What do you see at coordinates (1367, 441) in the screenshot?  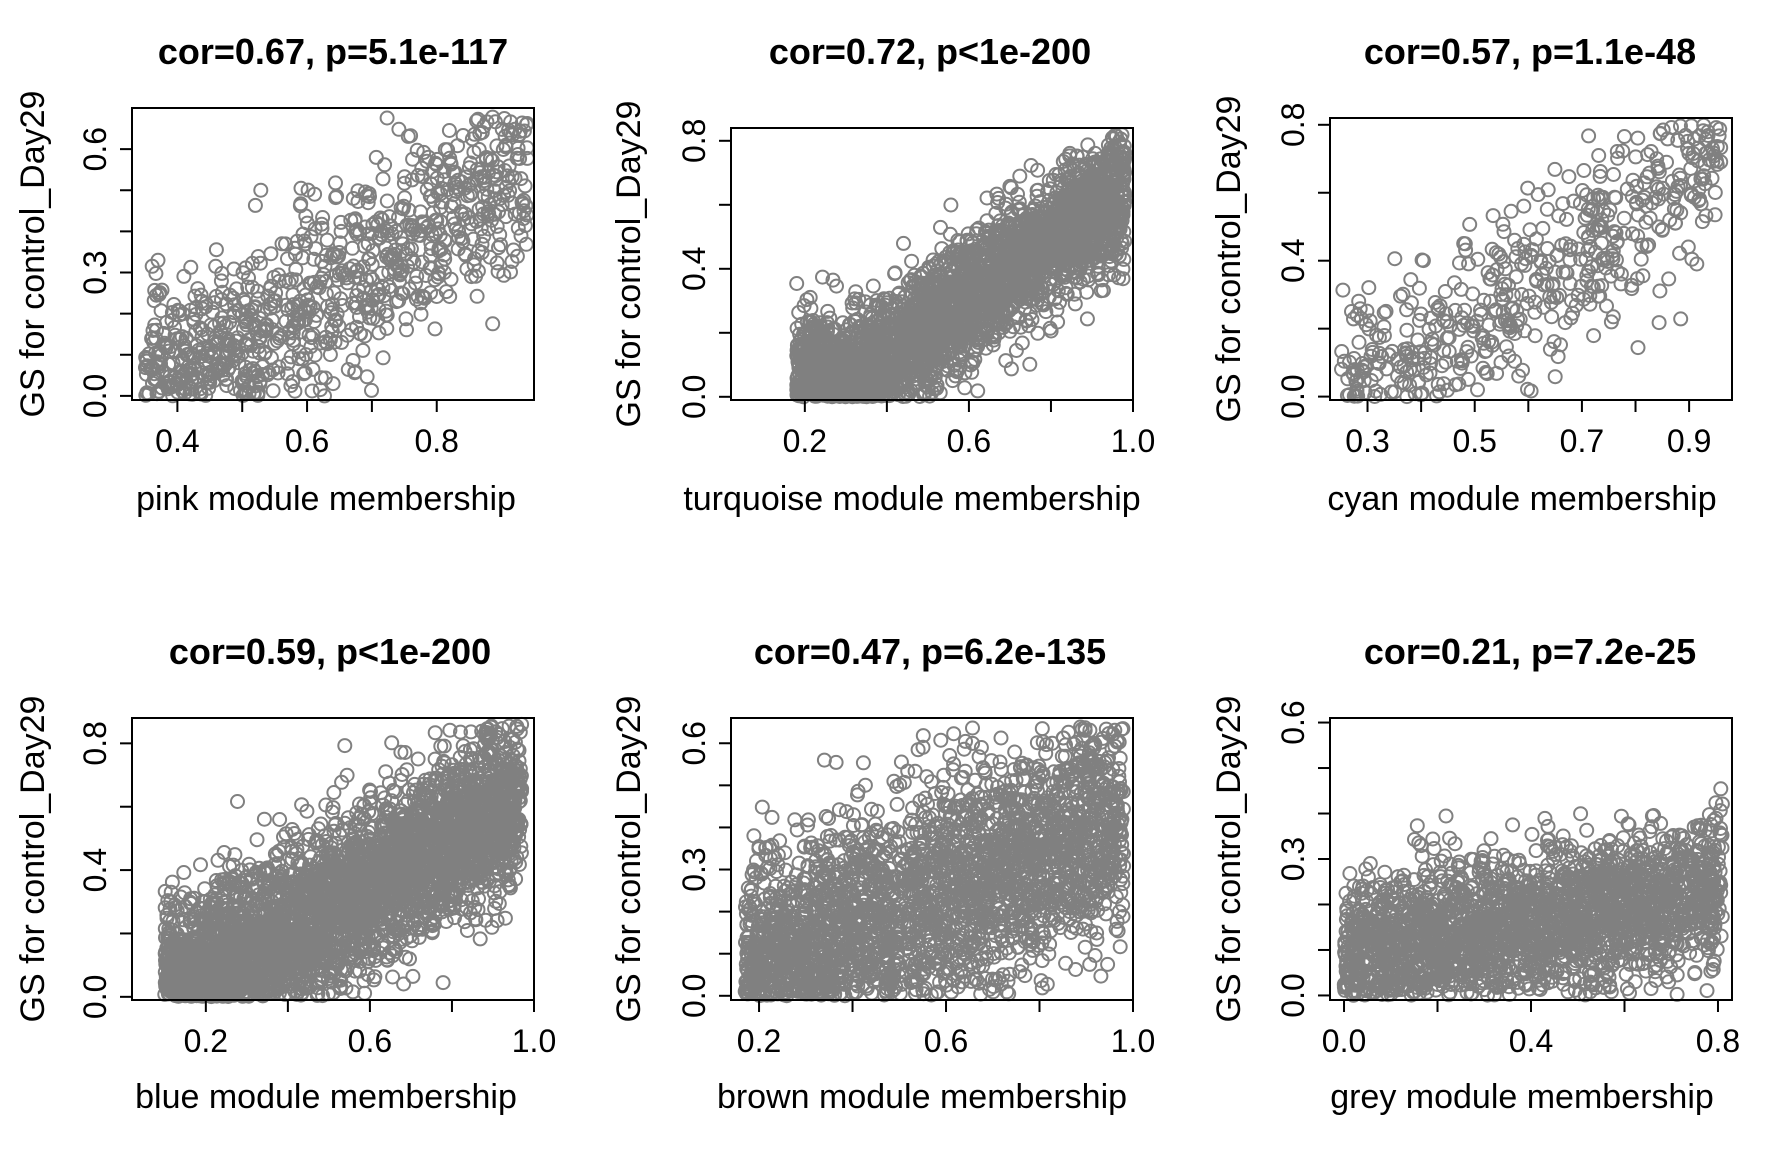 I see `x-tick-label: 0.3` at bounding box center [1367, 441].